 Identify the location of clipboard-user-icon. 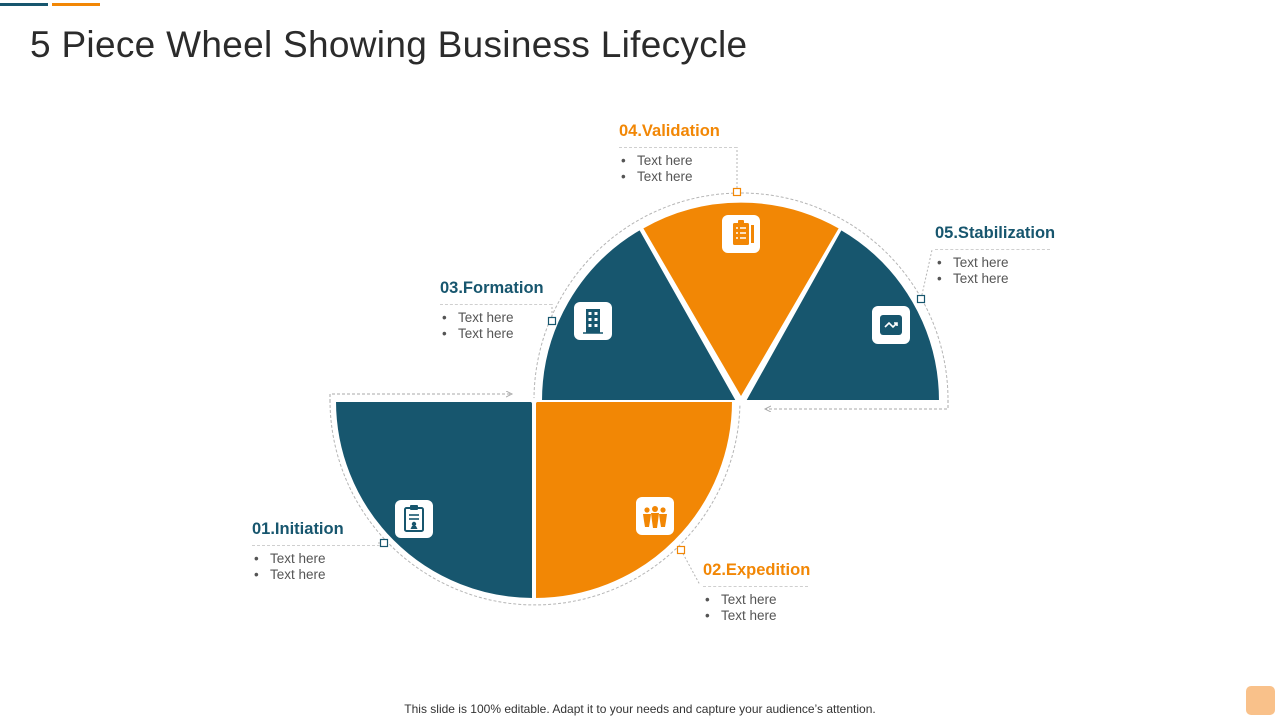
(414, 519).